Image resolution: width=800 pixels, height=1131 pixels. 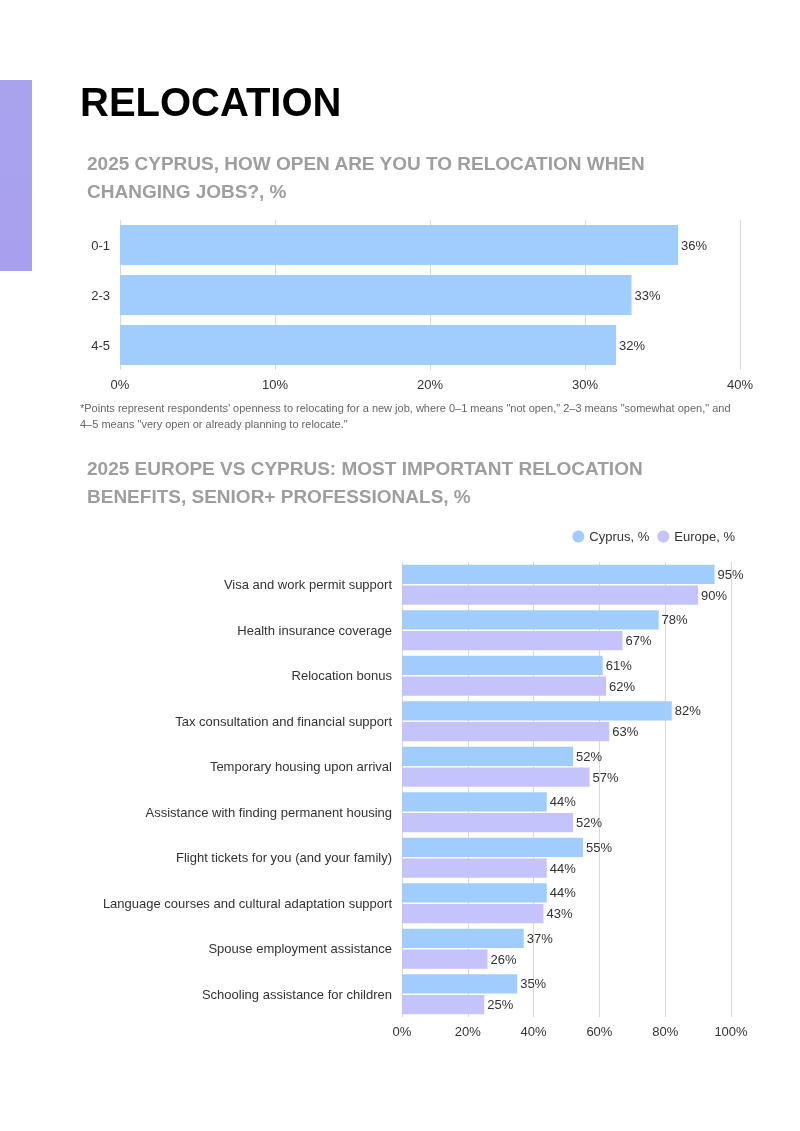 I want to click on data-label: 90%, so click(x=714, y=595).